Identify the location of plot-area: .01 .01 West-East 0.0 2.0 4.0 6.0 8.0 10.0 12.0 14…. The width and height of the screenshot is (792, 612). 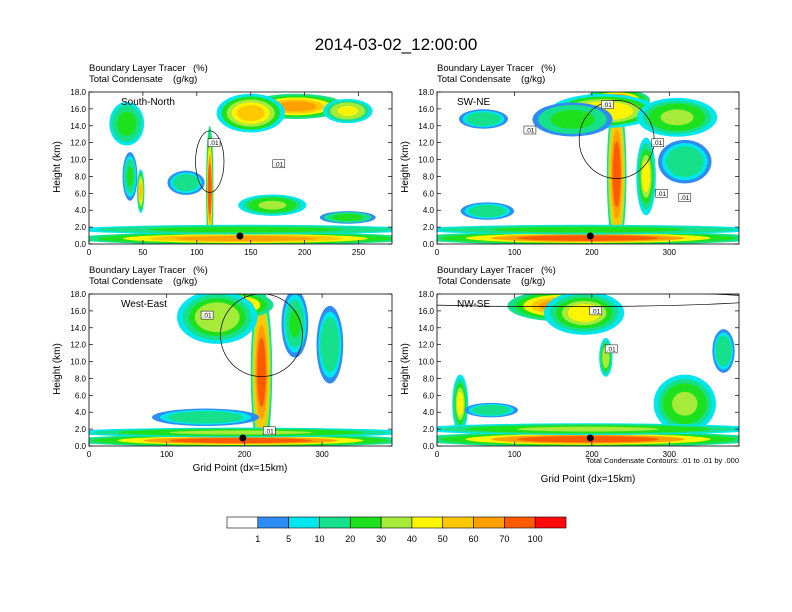
(231, 374).